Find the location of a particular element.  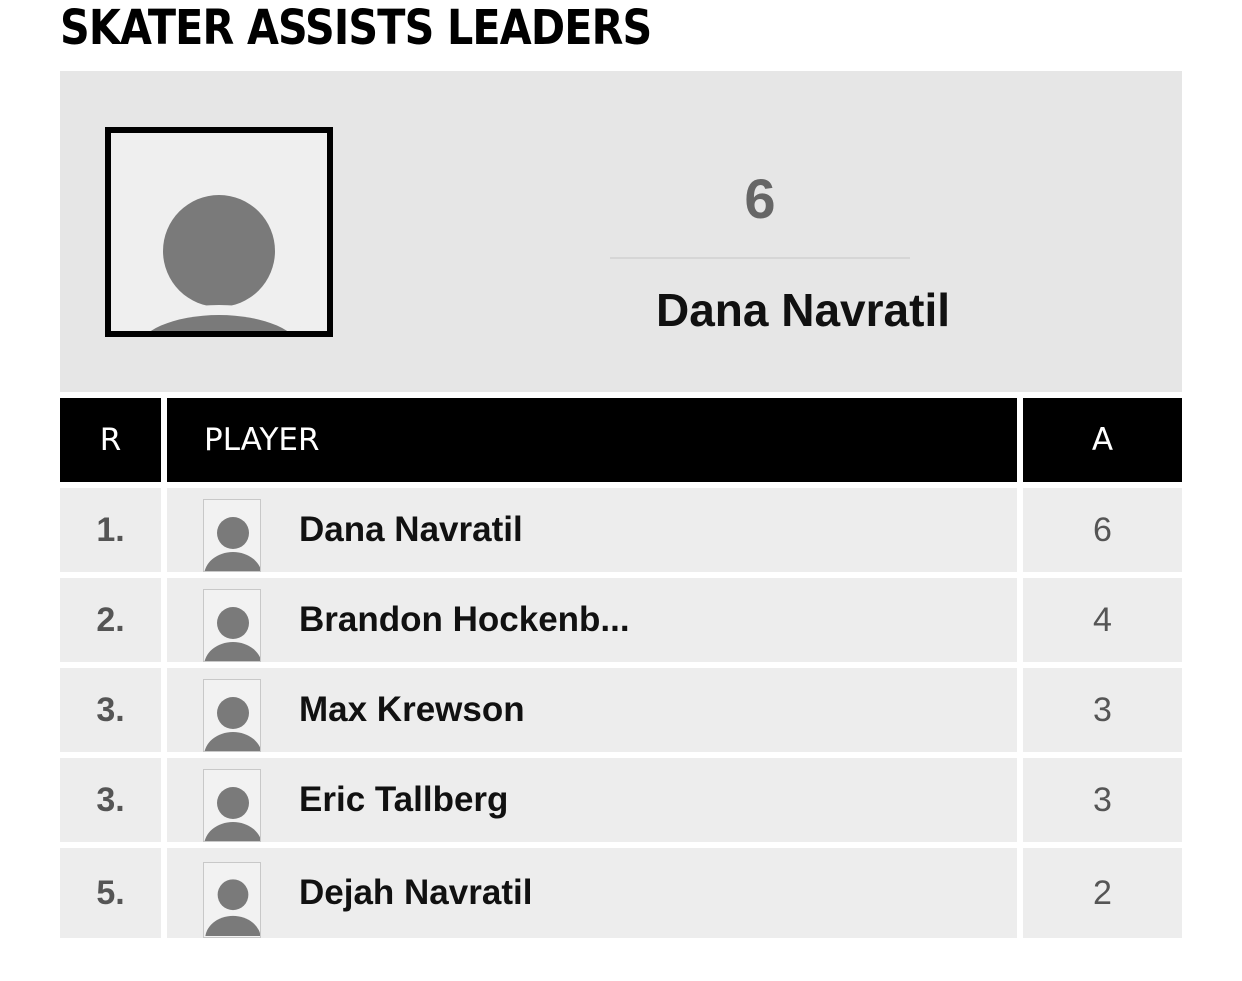

player-name-link: Max Krewson is located at coordinates (412, 709).